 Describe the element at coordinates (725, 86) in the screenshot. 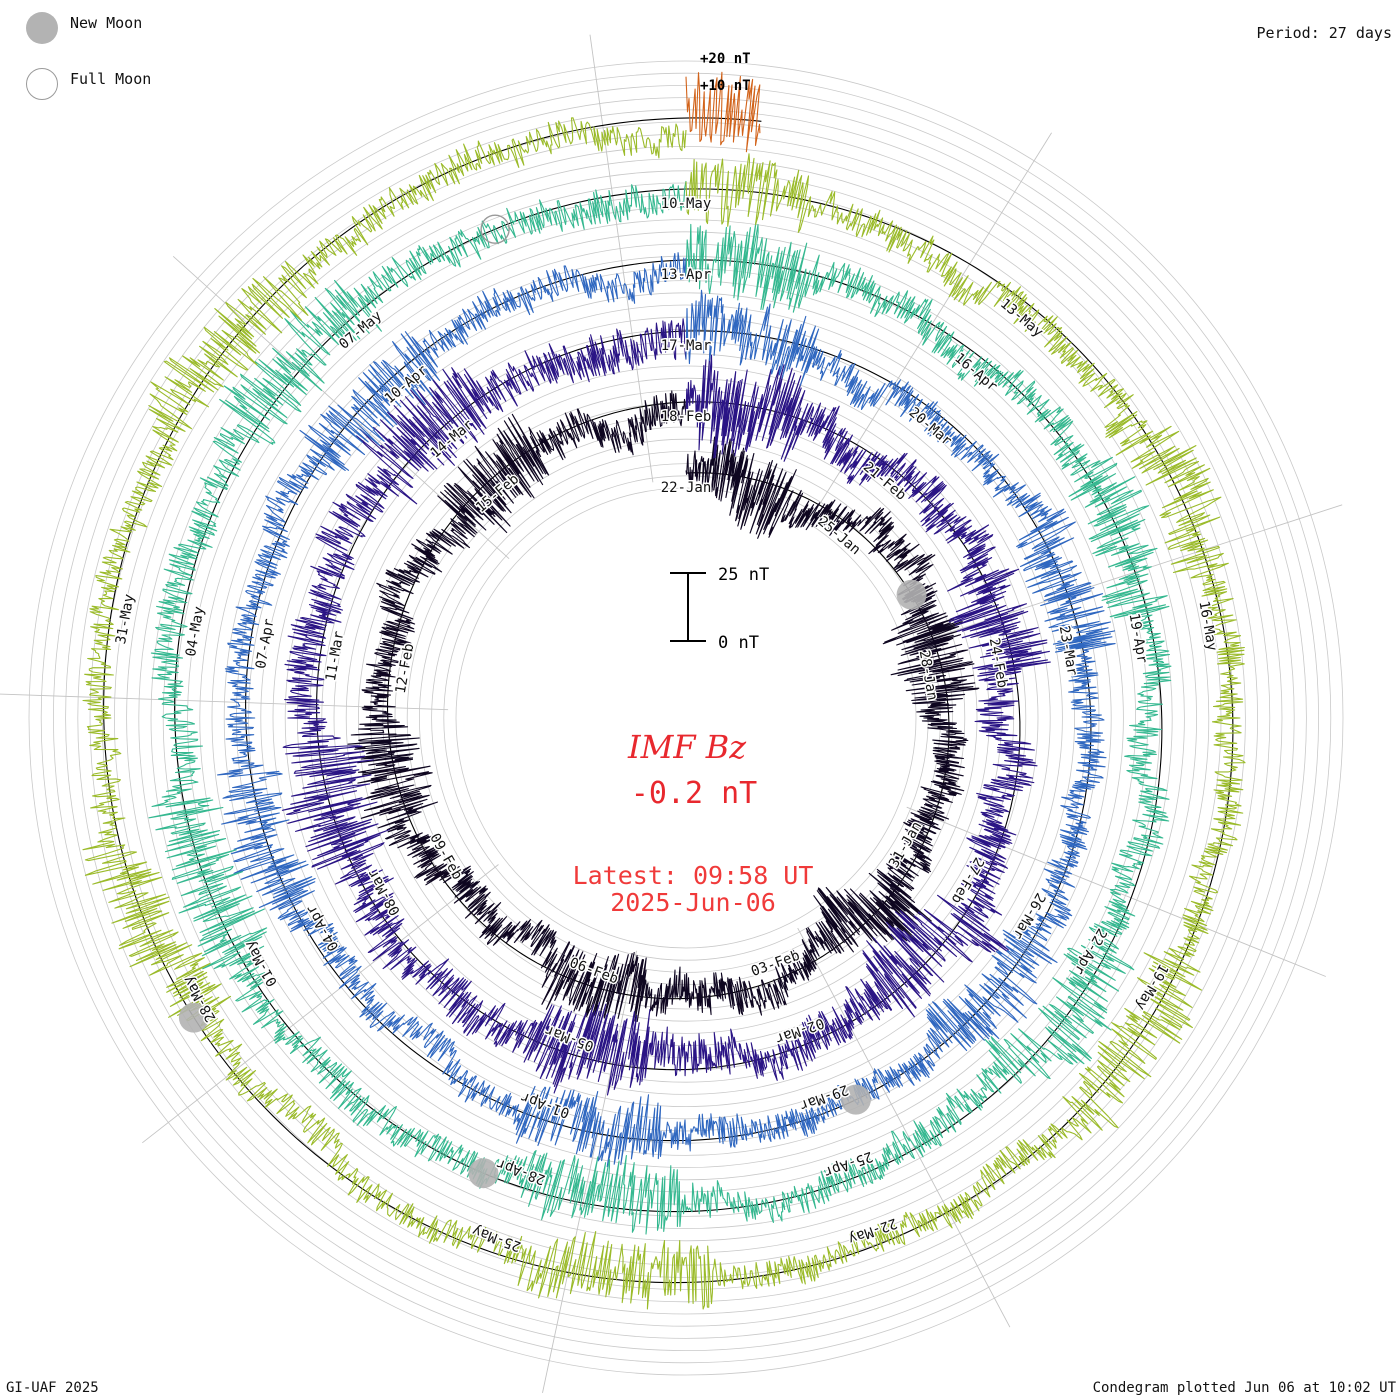

I see `scale-label-10nt: +10 nT` at that location.